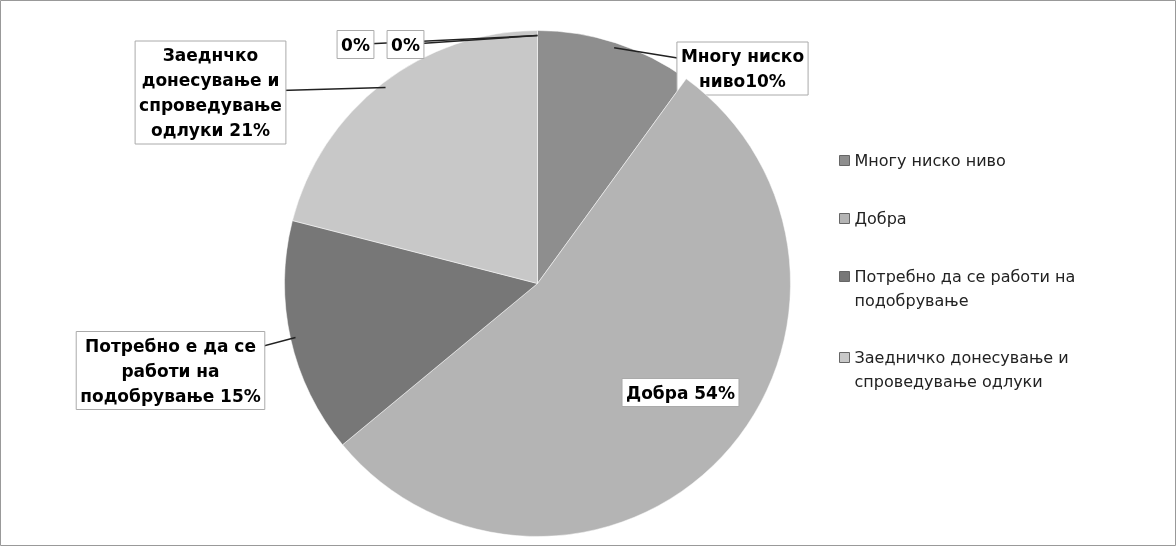 The image size is (1176, 546). Describe the element at coordinates (170, 370) in the screenshot. I see `data-label: Потребно е да се работи на подобрување 15%` at that location.